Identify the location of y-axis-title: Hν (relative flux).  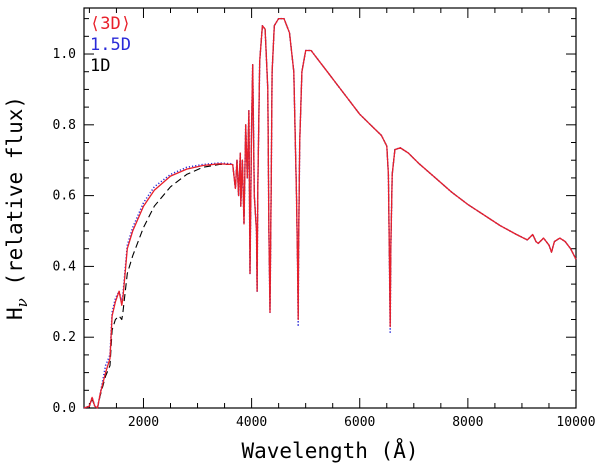
(17, 208).